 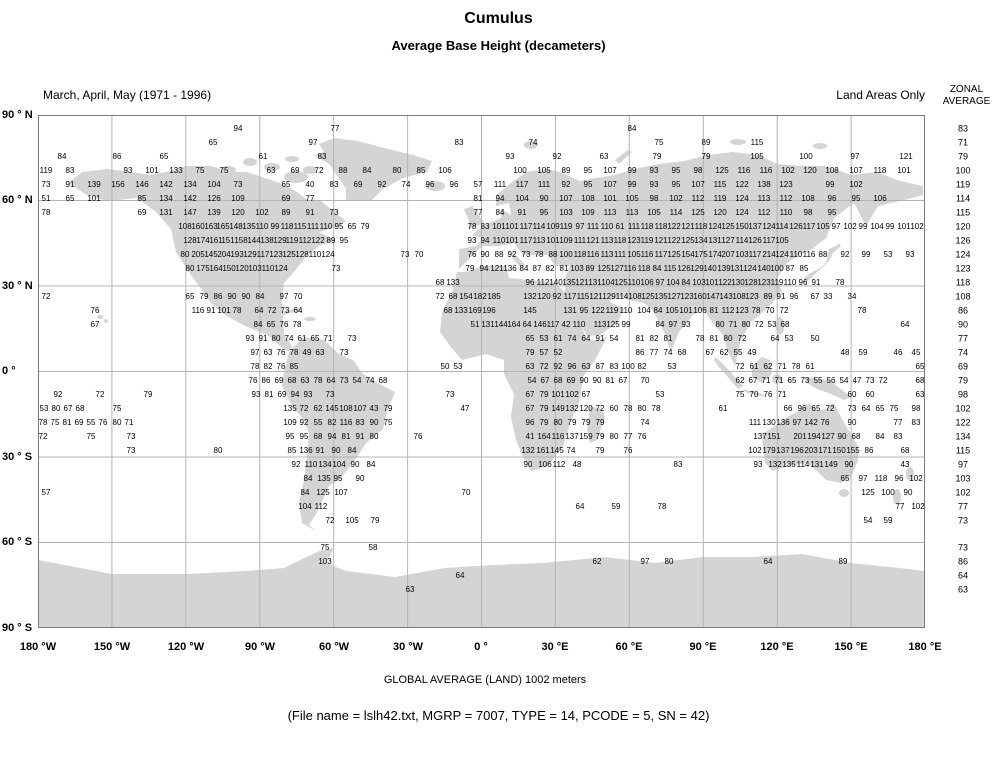 What do you see at coordinates (963, 198) in the screenshot?
I see `zonal-average-value: 114` at bounding box center [963, 198].